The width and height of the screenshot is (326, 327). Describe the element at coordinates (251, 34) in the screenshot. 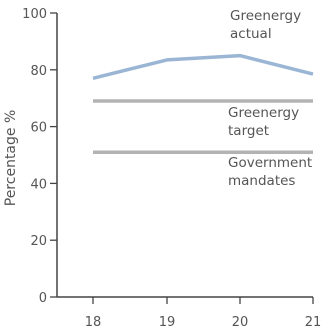

I see `series-label-line: actual` at that location.